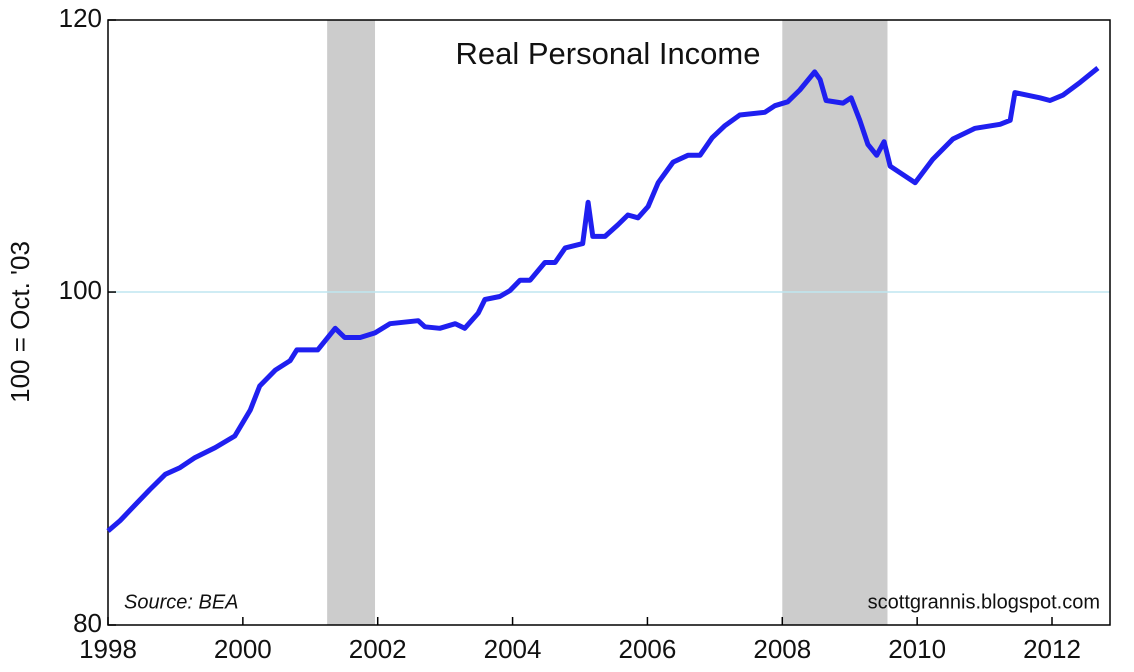 The image size is (1134, 672). Describe the element at coordinates (782, 649) in the screenshot. I see `x-tick-label: 2008` at that location.